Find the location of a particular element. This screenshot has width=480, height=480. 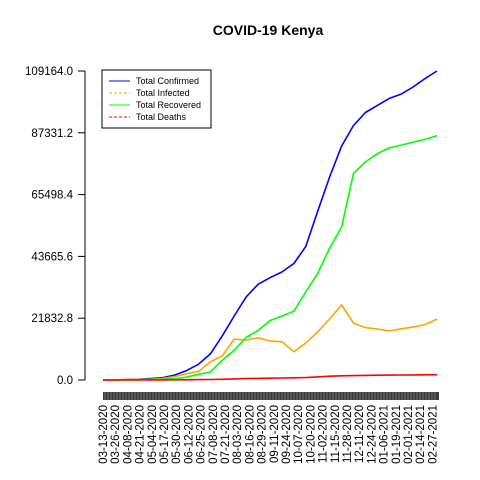

y-tick-label: 65498.4 is located at coordinates (52, 196).